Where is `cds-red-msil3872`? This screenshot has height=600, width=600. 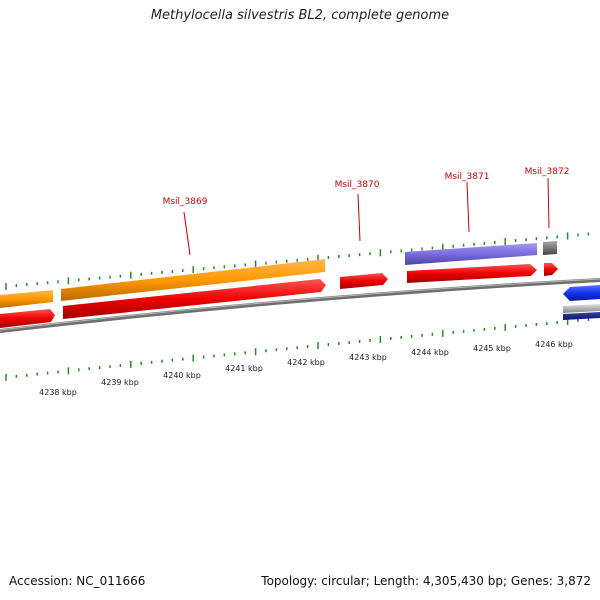
cds-red-msil3872 is located at coordinates (551, 269).